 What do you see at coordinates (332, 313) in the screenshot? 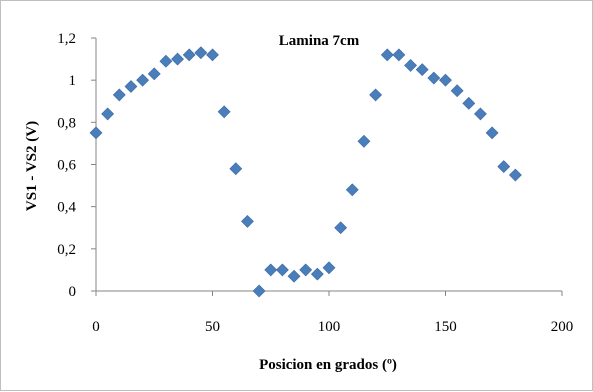
I see `x-axis-ticks: 0 50 100 150 200` at bounding box center [332, 313].